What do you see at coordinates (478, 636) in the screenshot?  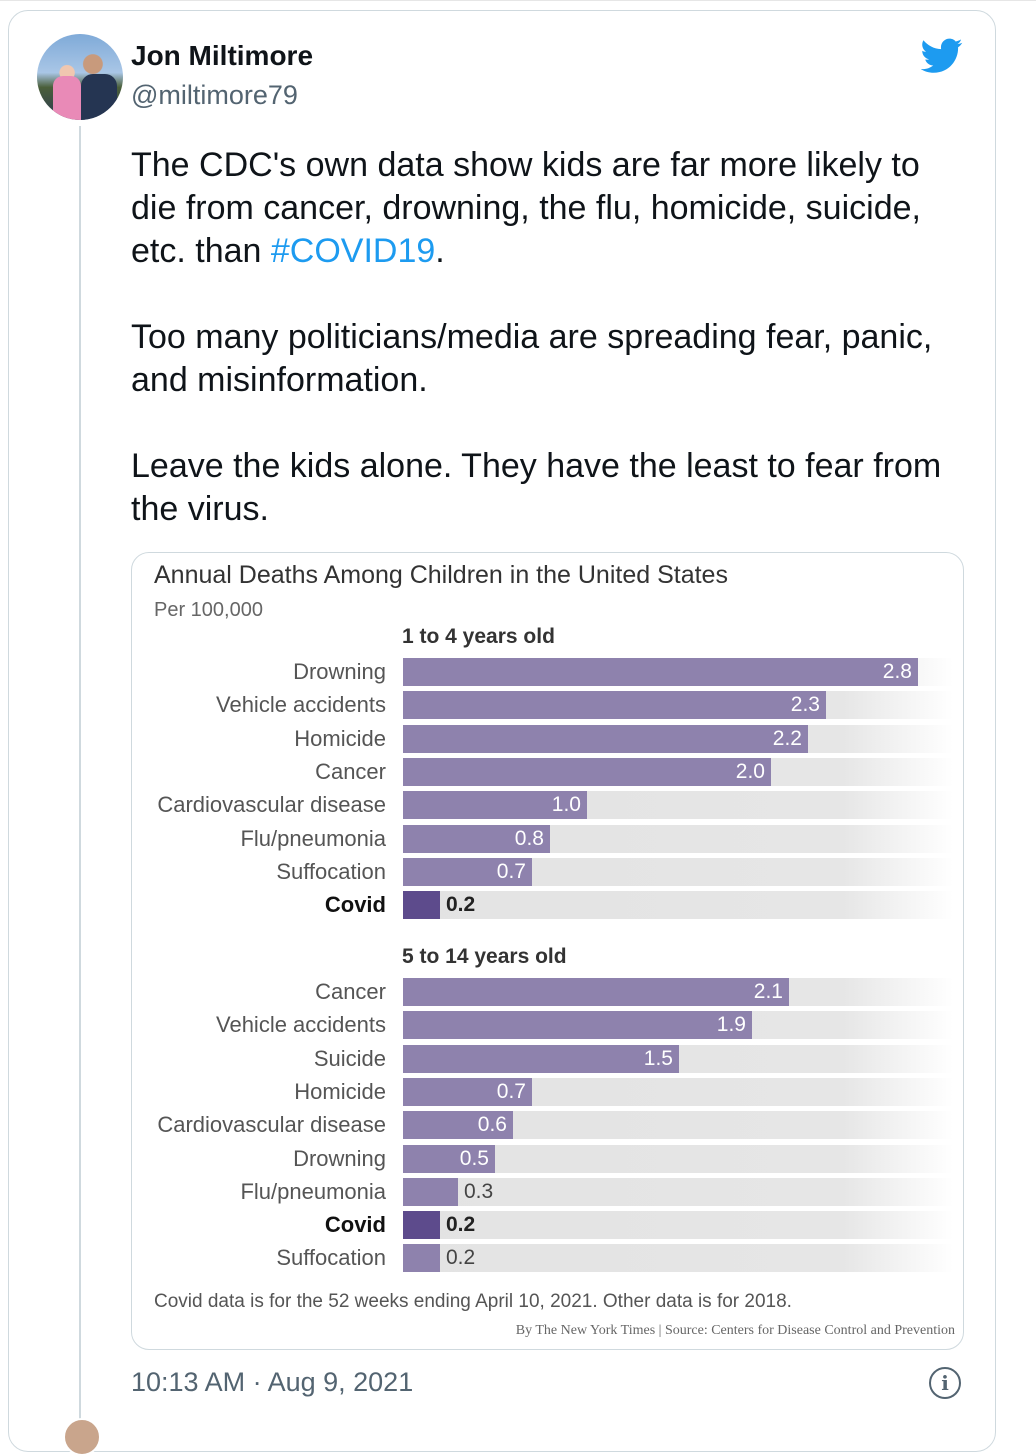 I see `section-title-1: 1 to 4 years old` at bounding box center [478, 636].